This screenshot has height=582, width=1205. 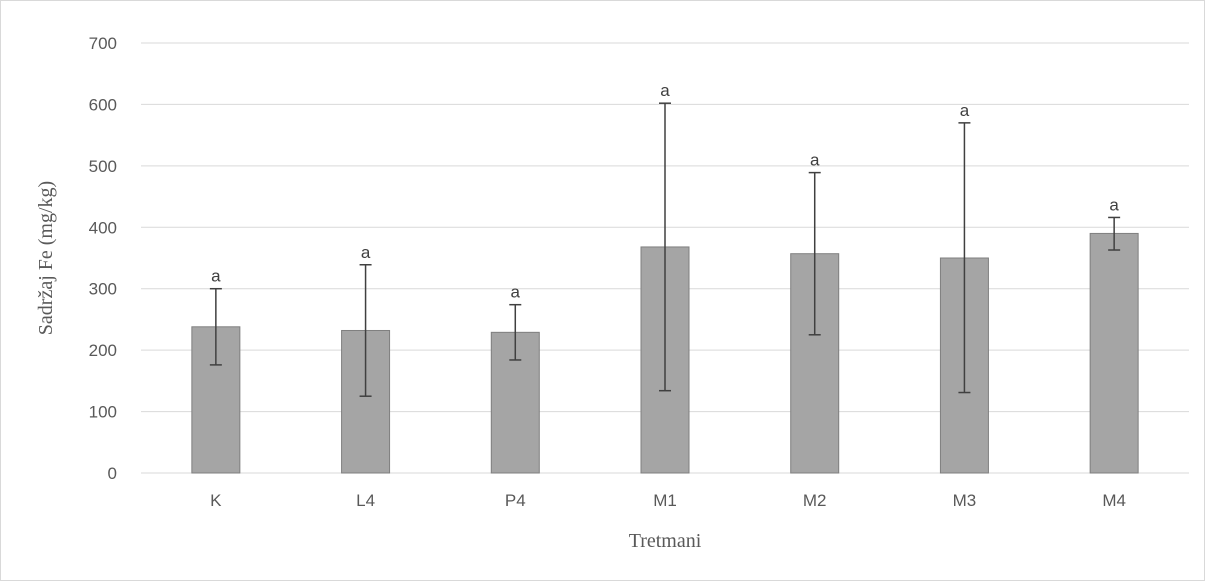 I want to click on x-tick-label: M4, so click(x=1114, y=500).